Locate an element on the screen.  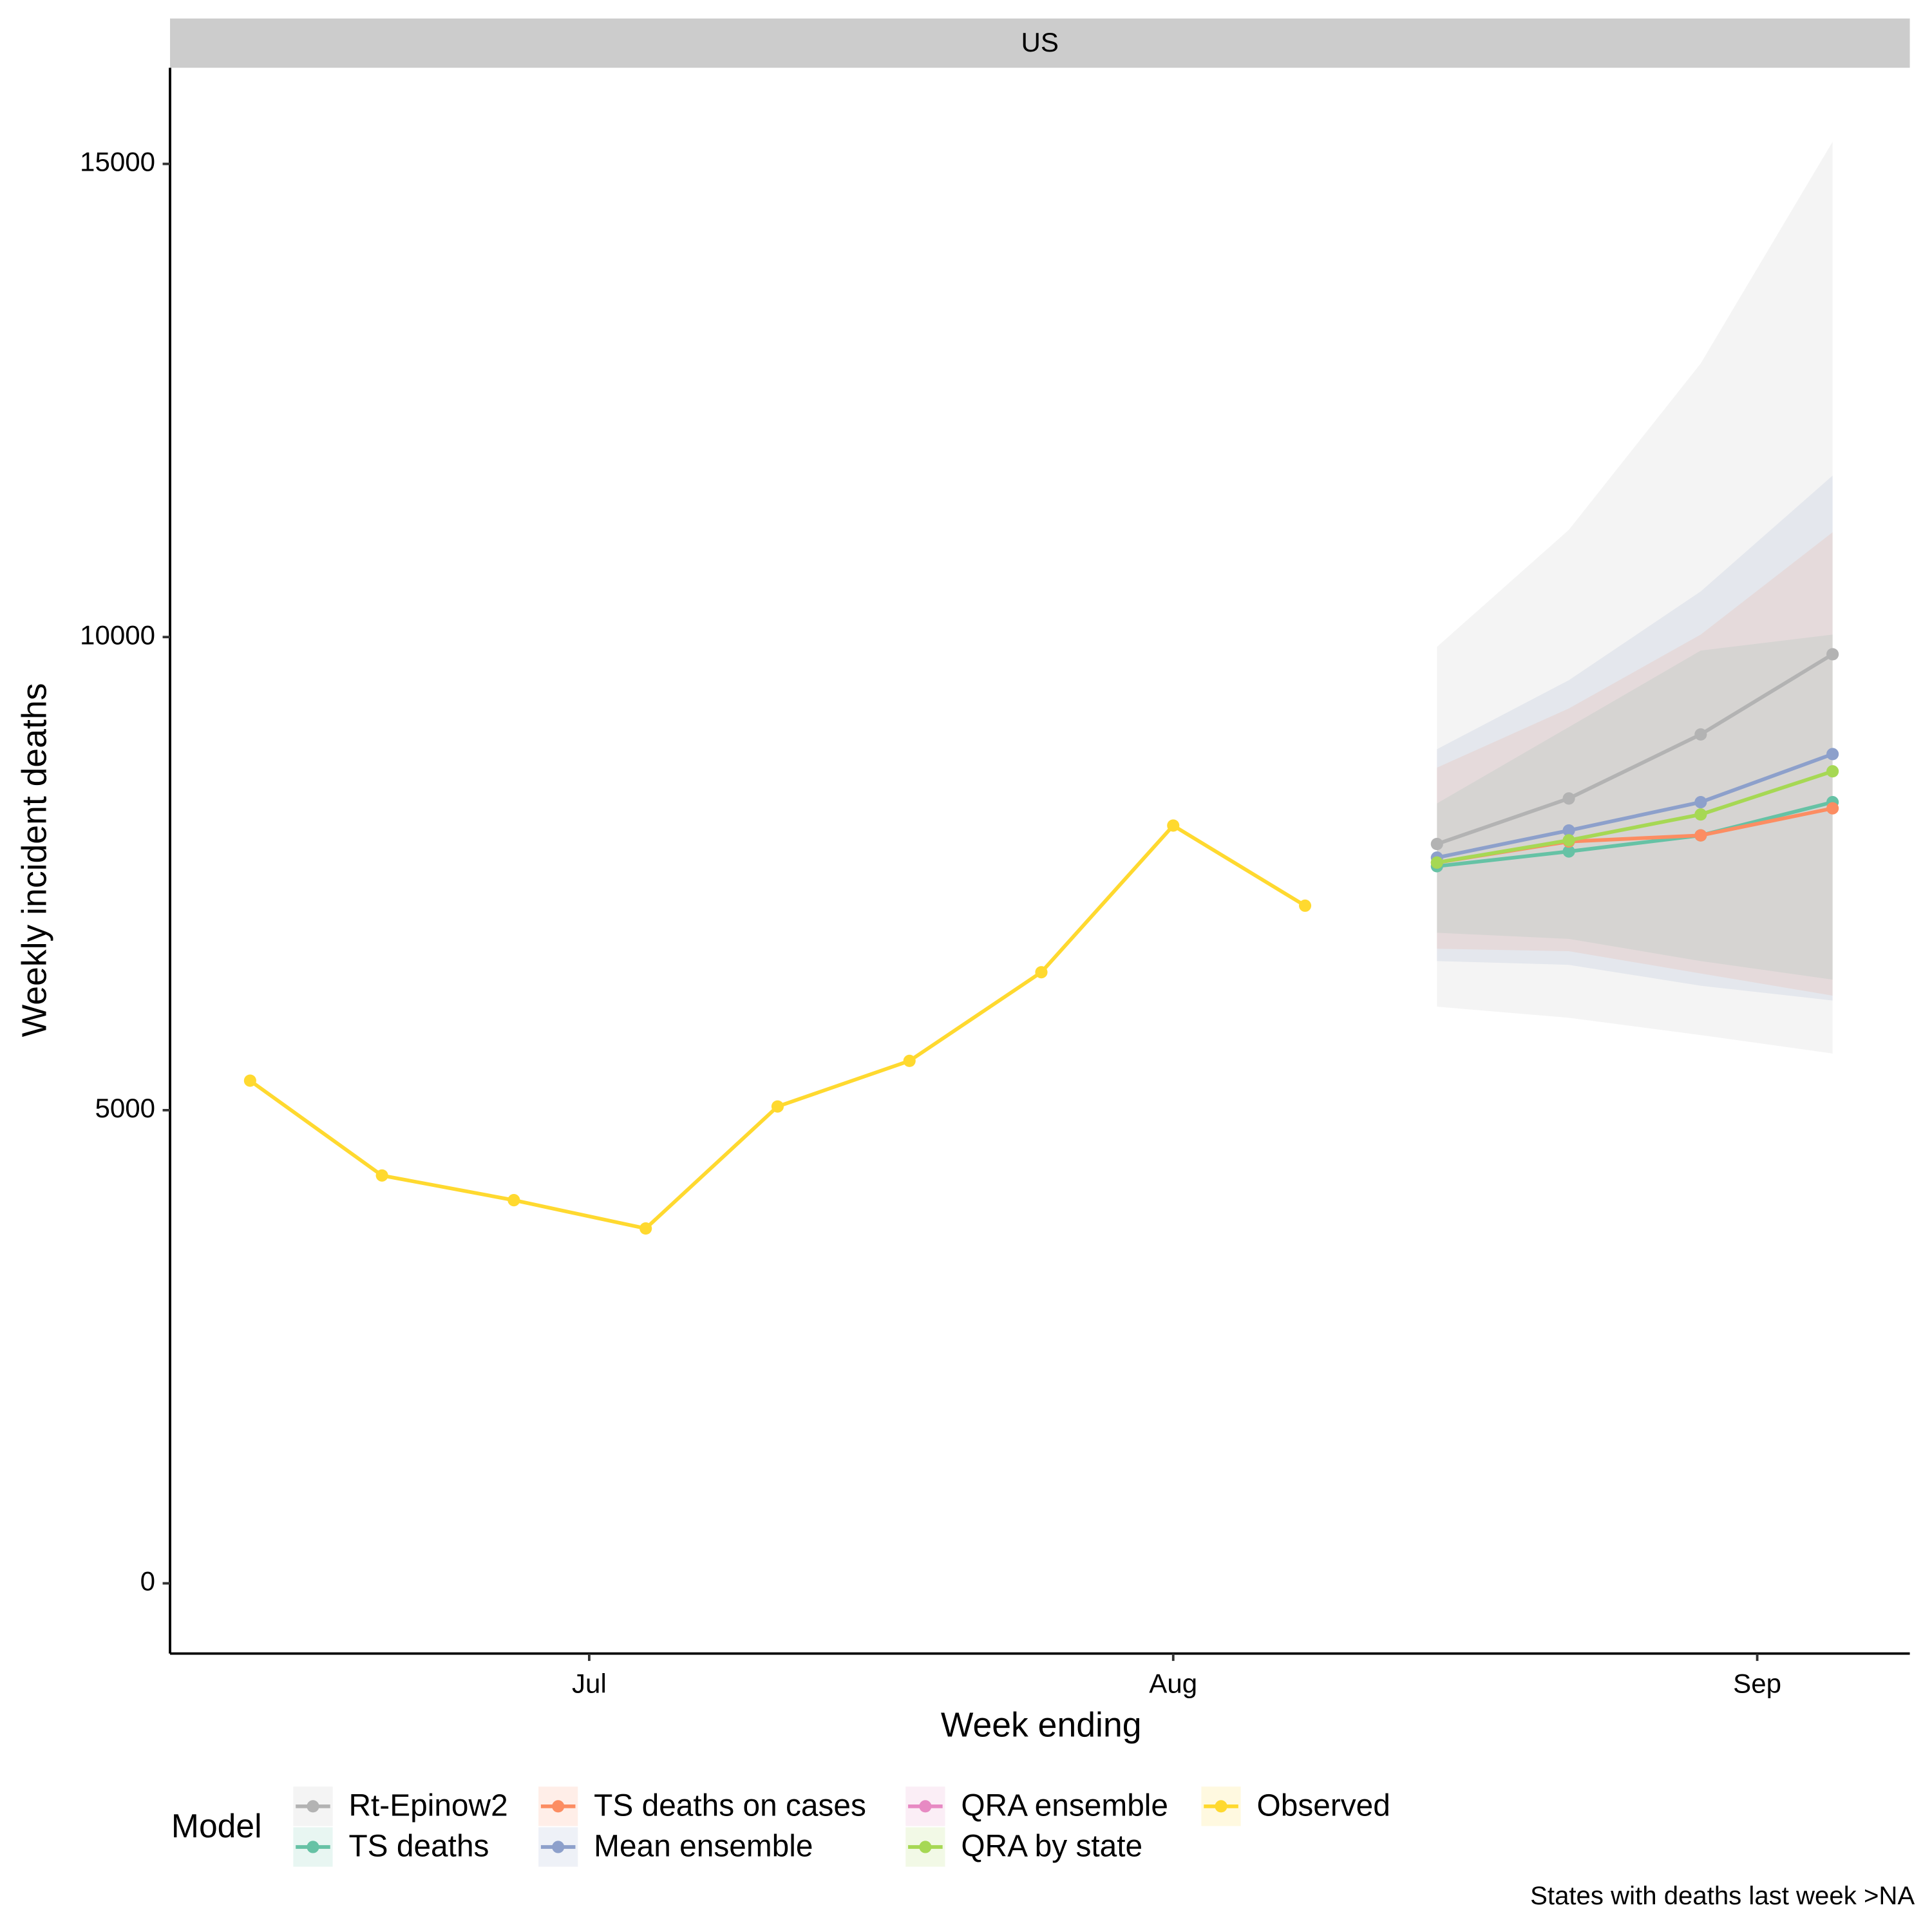
y-tick-label: 15000 is located at coordinates (117, 162).